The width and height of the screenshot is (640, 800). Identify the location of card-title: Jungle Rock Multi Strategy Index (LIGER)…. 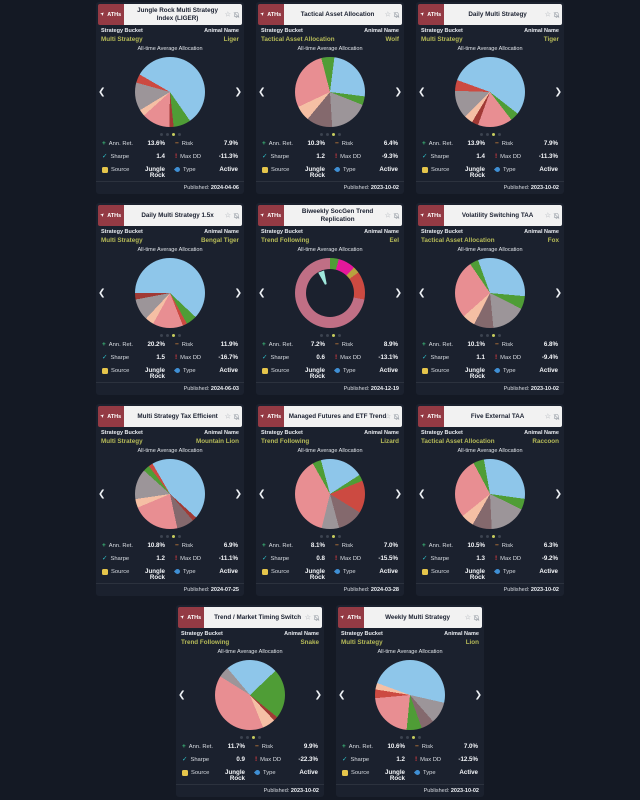
(183, 14).